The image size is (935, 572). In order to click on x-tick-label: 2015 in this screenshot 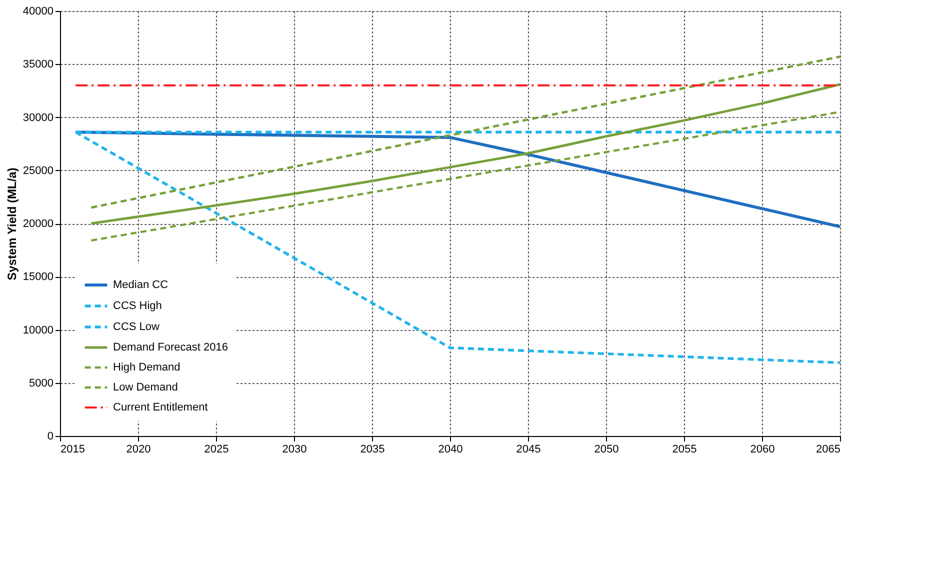, I will do `click(72, 450)`.